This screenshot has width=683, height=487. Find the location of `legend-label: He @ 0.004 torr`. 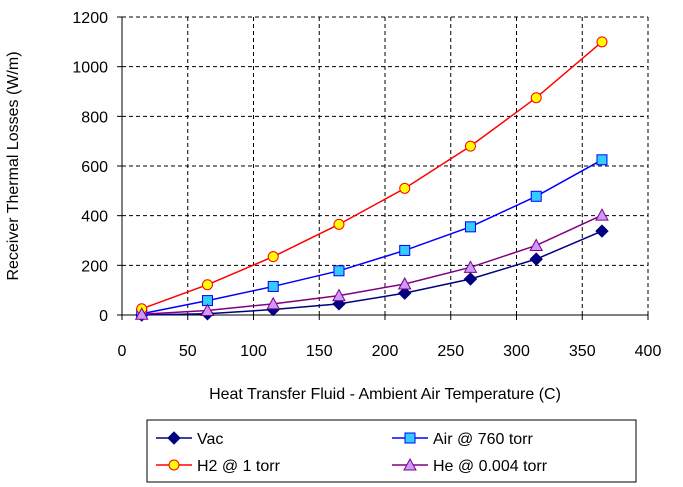

legend-label: He @ 0.004 torr is located at coordinates (490, 466).